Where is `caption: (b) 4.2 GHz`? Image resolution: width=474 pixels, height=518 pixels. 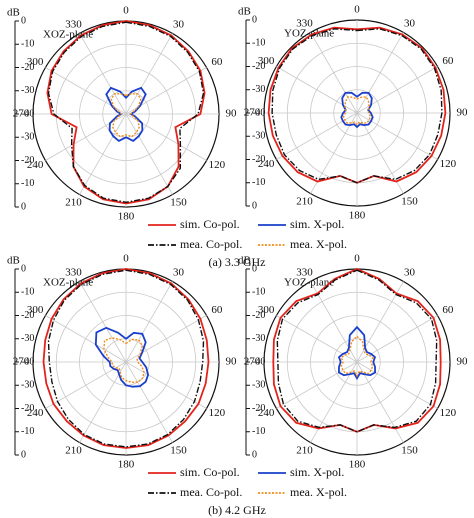 caption: (b) 4.2 GHz is located at coordinates (237, 510).